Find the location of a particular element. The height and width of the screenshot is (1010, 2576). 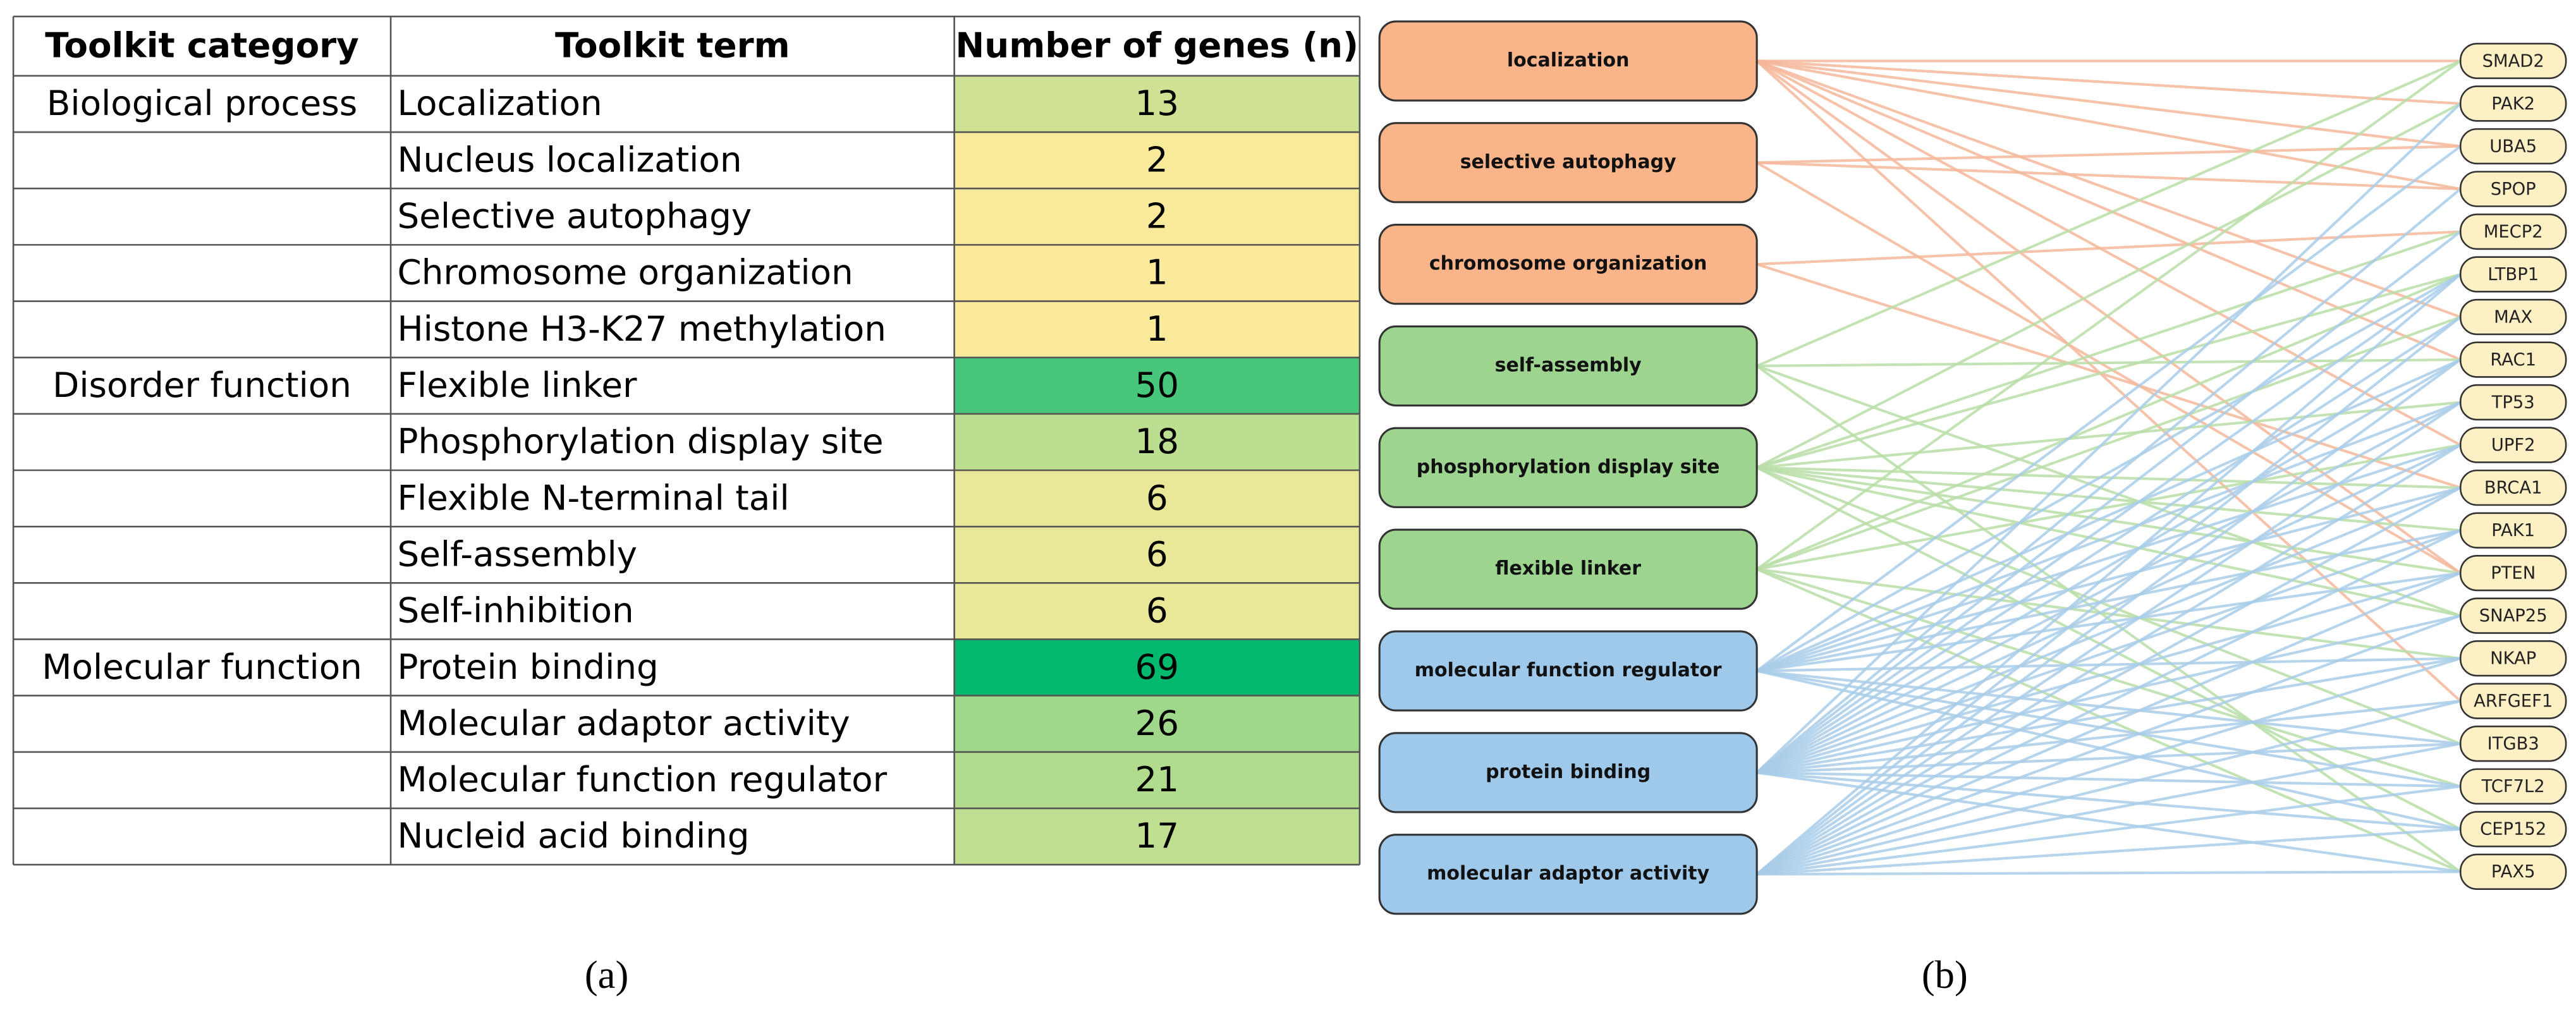

term-cell: Molecular function regulator is located at coordinates (642, 780).